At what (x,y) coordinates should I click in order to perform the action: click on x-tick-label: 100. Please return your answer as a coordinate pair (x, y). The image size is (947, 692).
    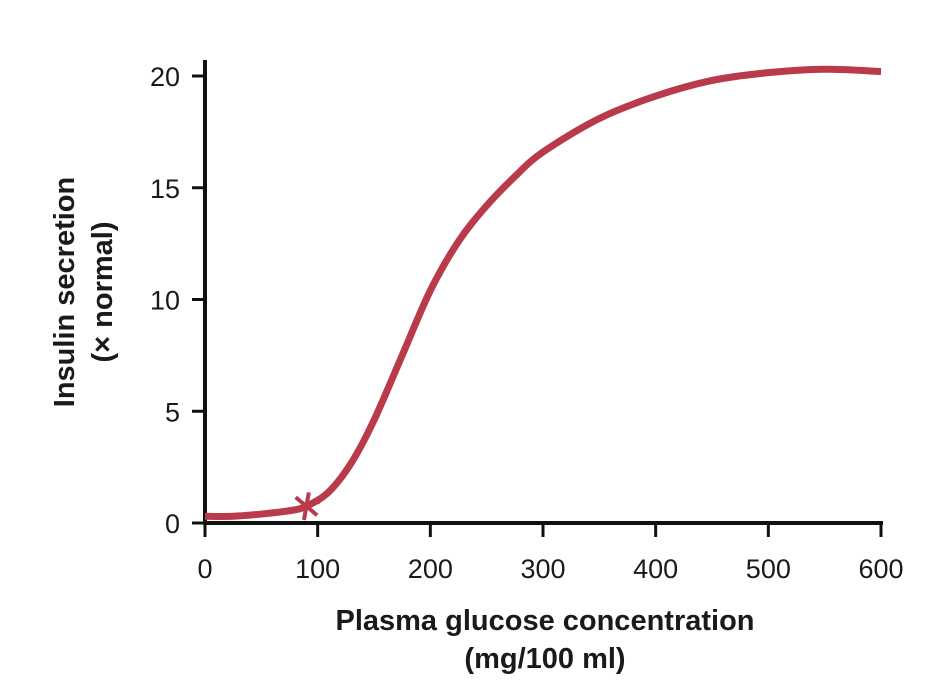
    Looking at the image, I should click on (317, 569).